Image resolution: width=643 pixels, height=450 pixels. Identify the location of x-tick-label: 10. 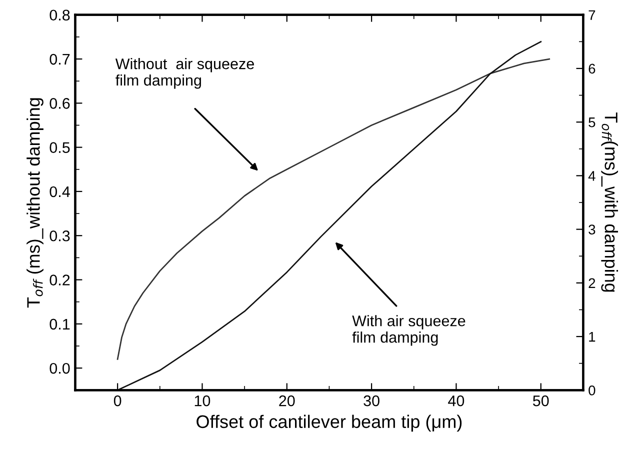
(202, 400).